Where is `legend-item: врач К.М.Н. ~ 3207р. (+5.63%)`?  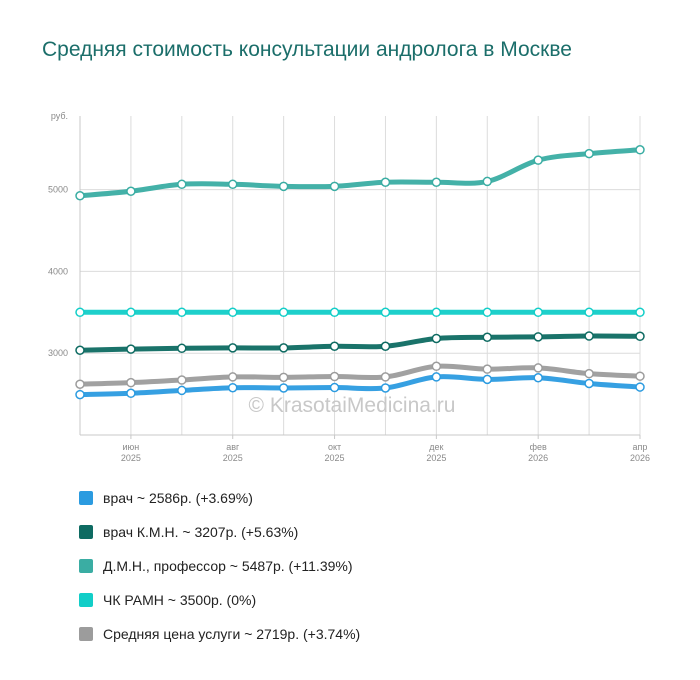 legend-item: врач К.М.Н. ~ 3207р. (+5.63%) is located at coordinates (219, 532).